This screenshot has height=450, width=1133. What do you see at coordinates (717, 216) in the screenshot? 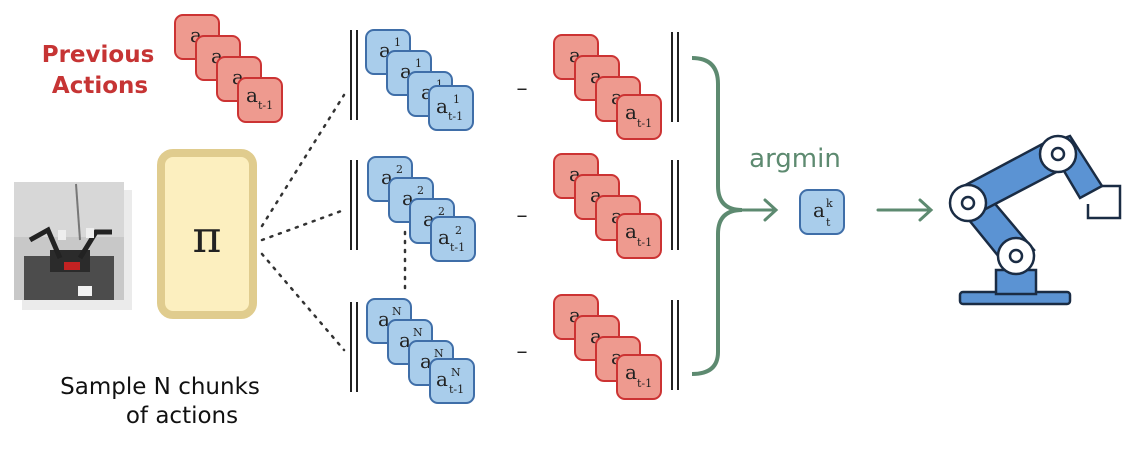
I see `grouping-bracket` at bounding box center [717, 216].